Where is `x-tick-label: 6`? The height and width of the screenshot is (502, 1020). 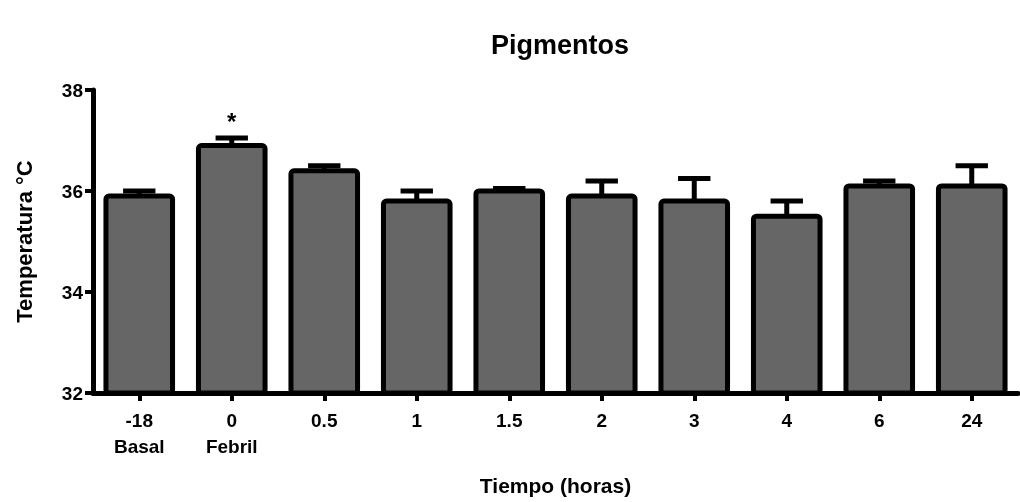 x-tick-label: 6 is located at coordinates (879, 420).